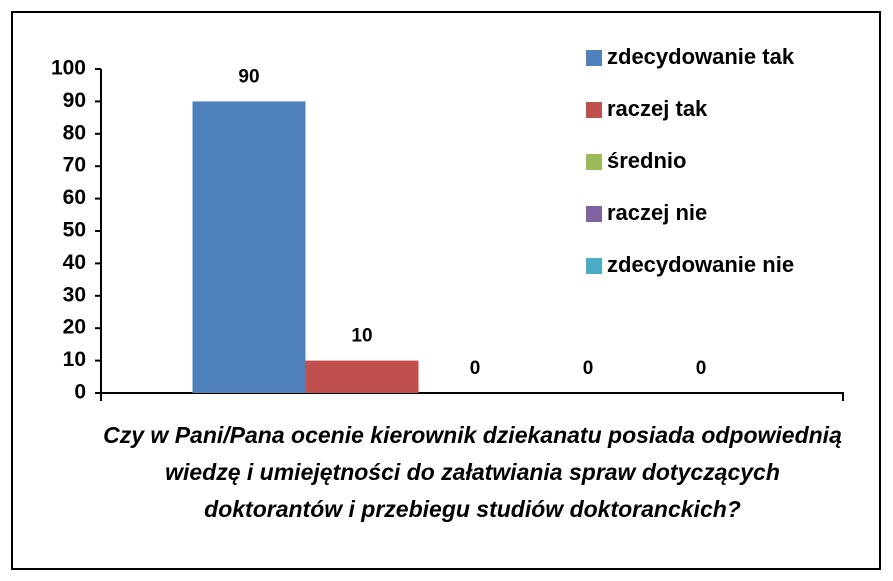 This screenshot has height=581, width=893. What do you see at coordinates (701, 56) in the screenshot?
I see `legend-label: zdecydowanie tak` at bounding box center [701, 56].